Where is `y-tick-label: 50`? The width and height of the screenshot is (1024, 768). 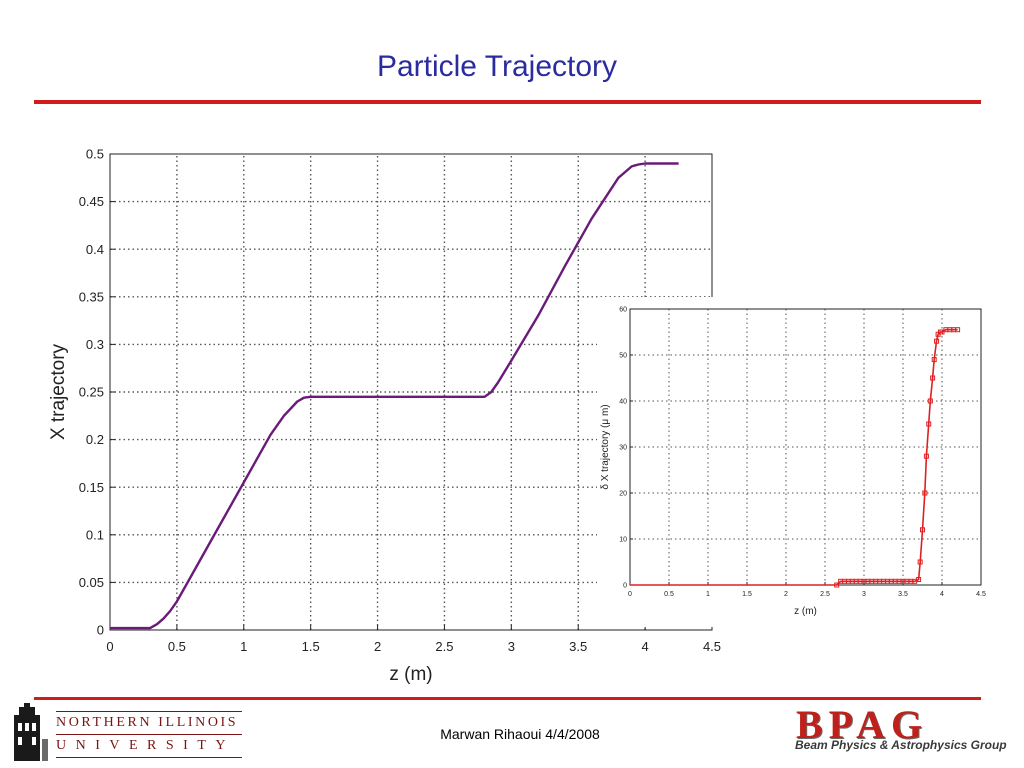 y-tick-label: 50 is located at coordinates (623, 355).